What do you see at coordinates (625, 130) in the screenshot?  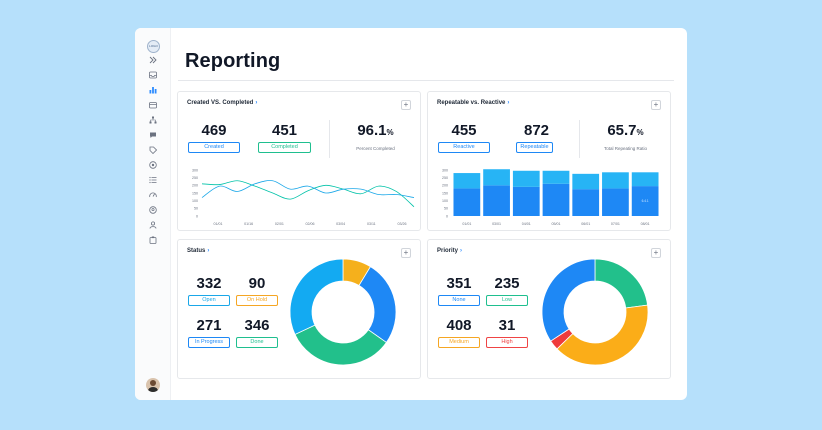 I see `total-repeating-ratio: 65.7%` at bounding box center [625, 130].